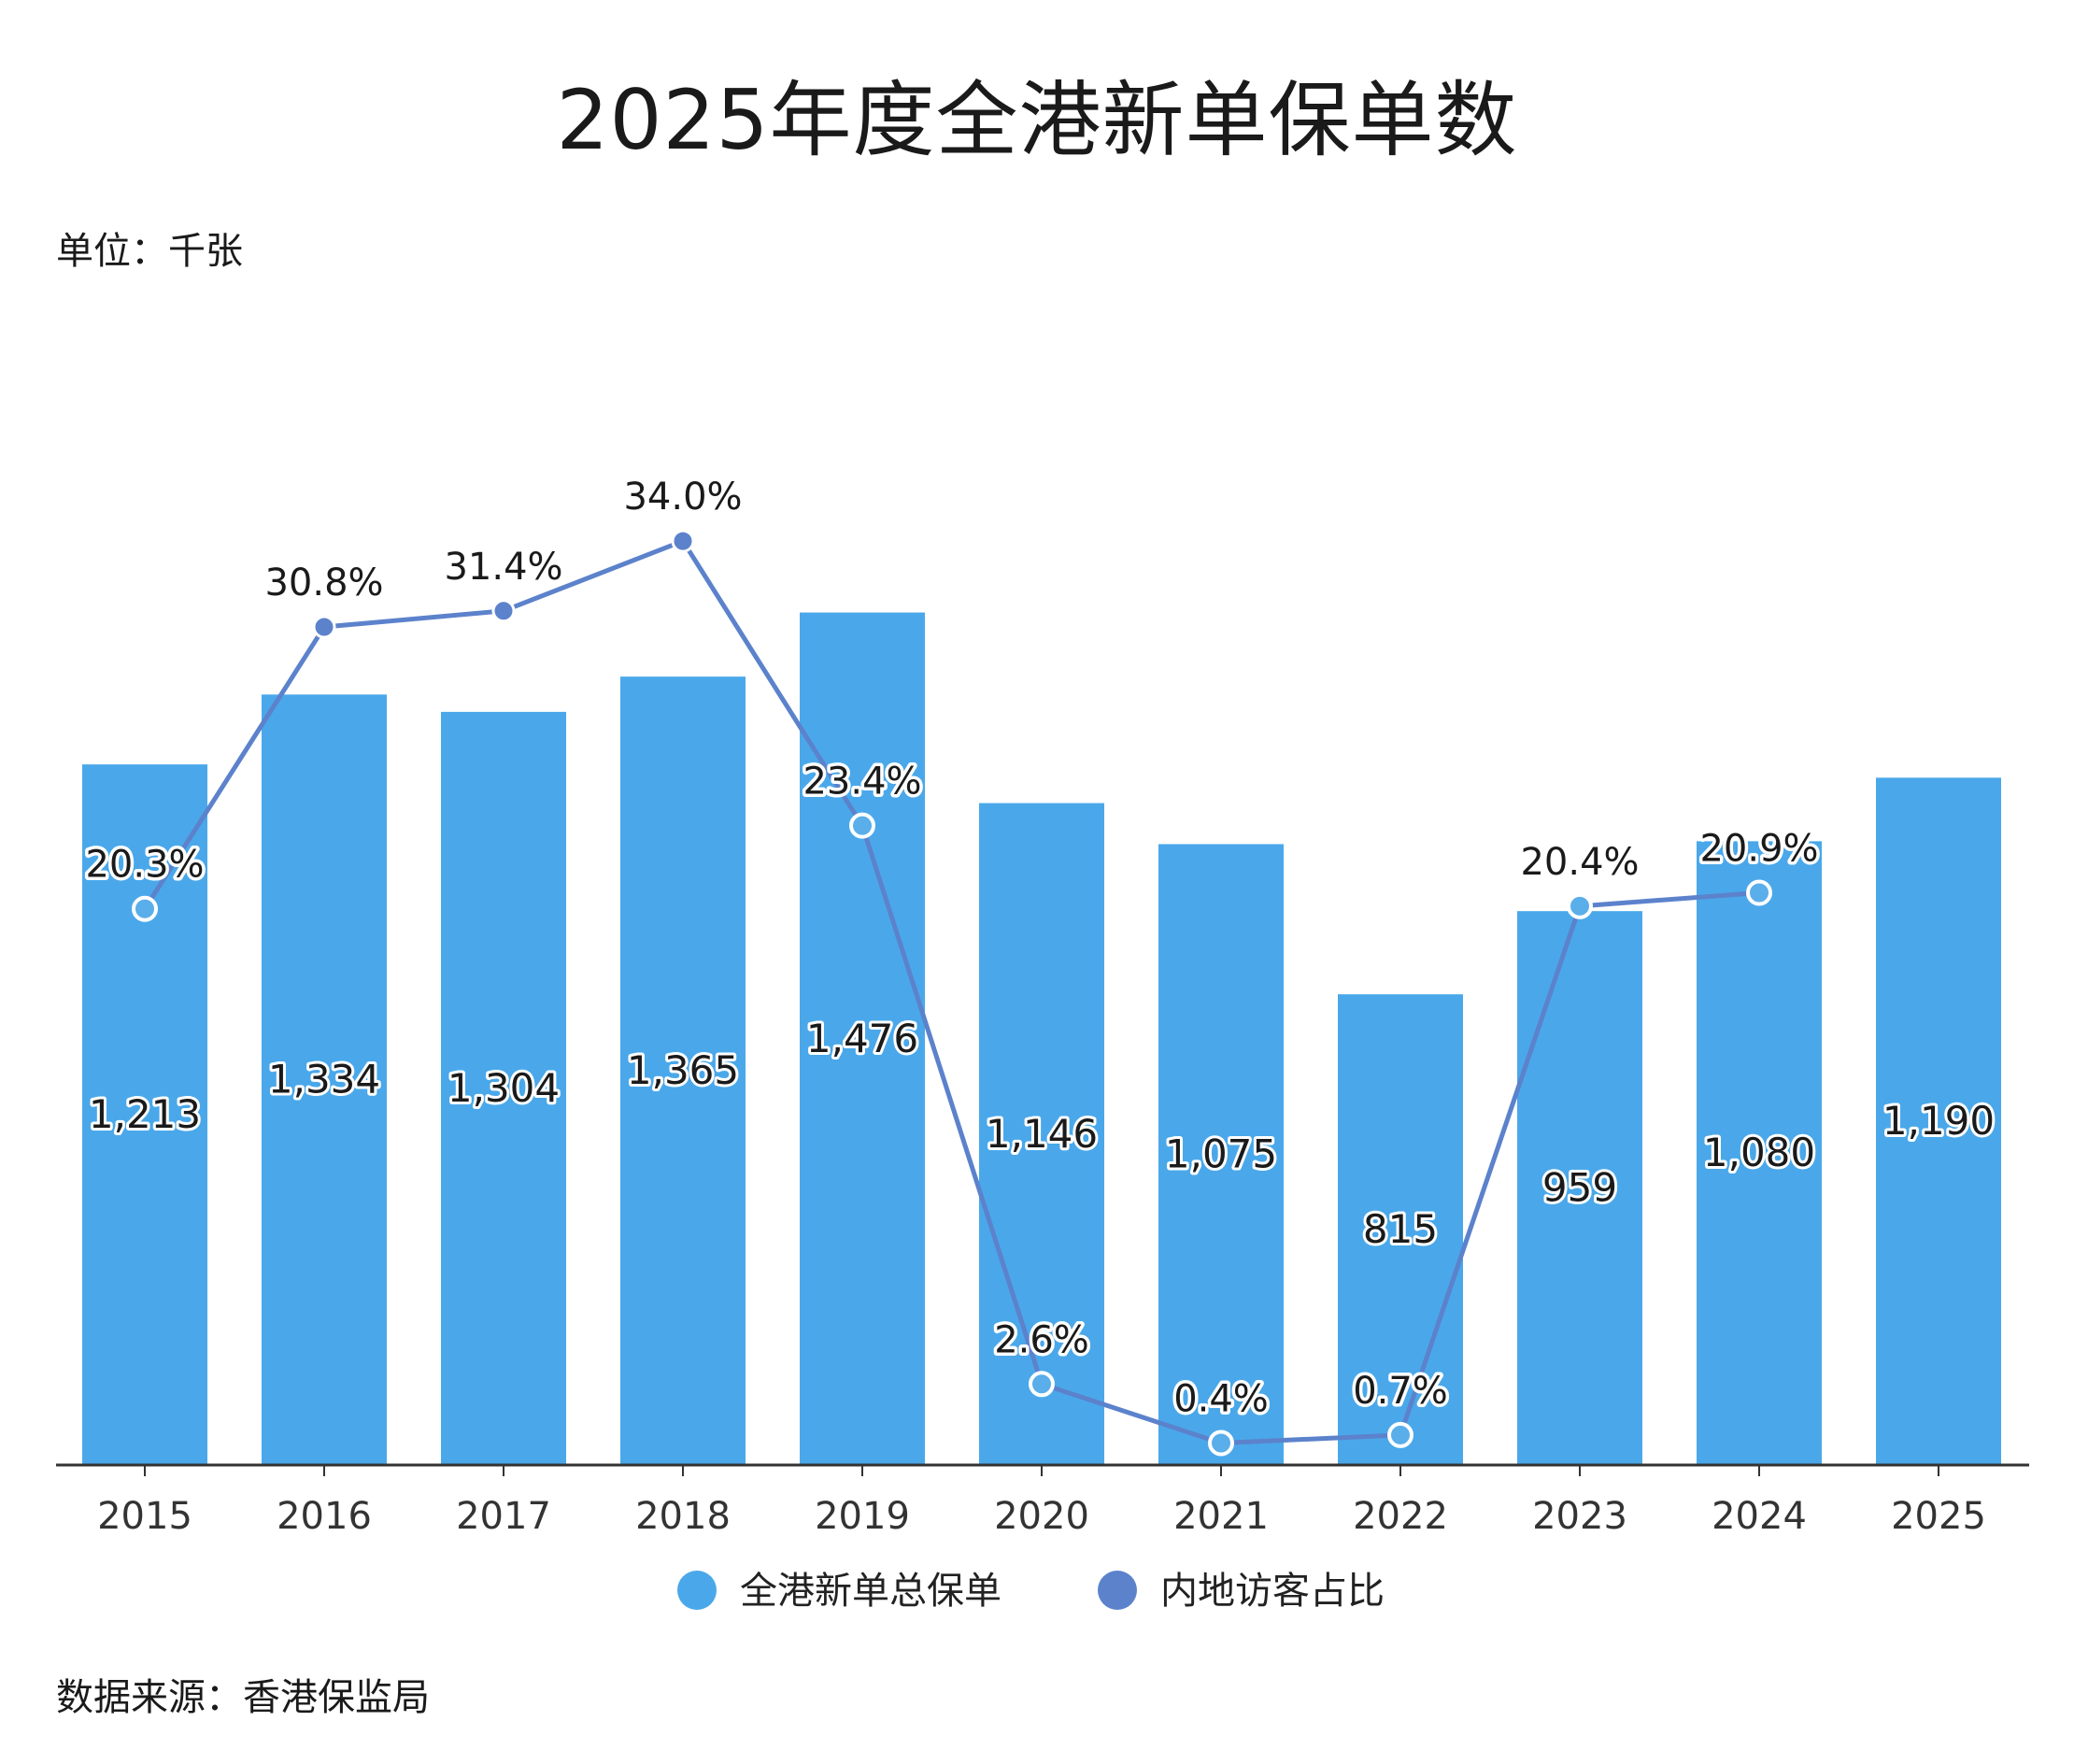  I want to click on legend-label-bars: 全港新单总保单, so click(871, 1591).